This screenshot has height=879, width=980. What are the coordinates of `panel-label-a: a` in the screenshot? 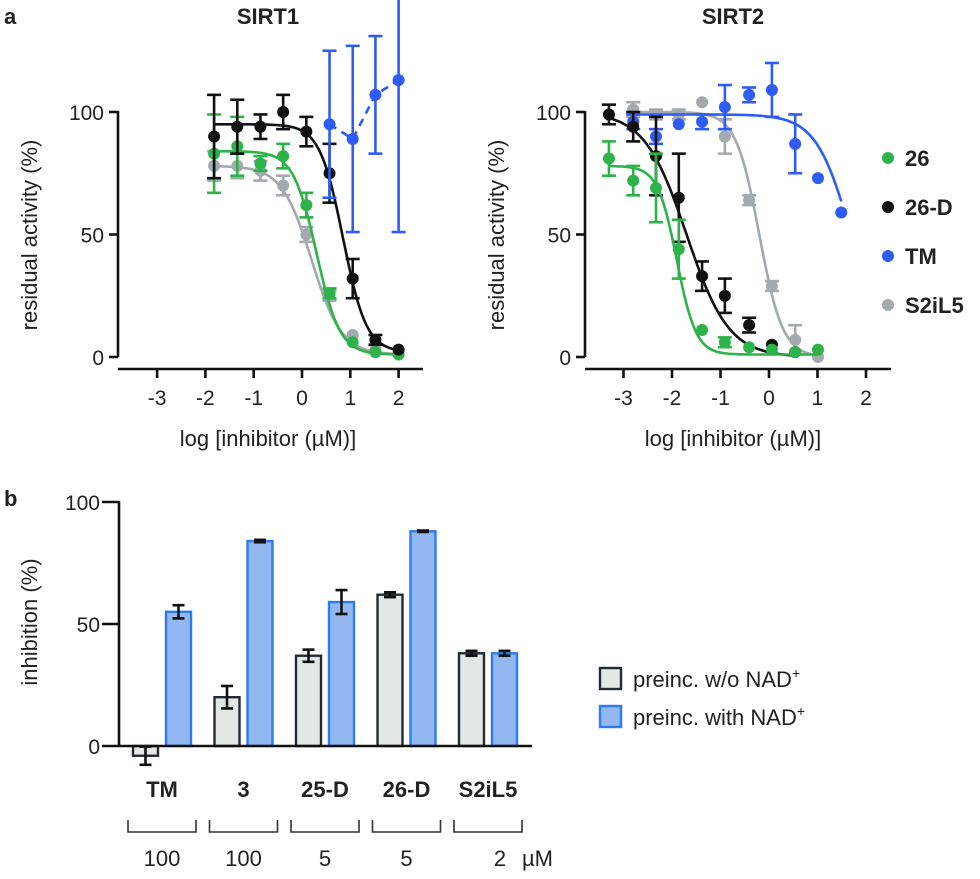 It's located at (10, 16).